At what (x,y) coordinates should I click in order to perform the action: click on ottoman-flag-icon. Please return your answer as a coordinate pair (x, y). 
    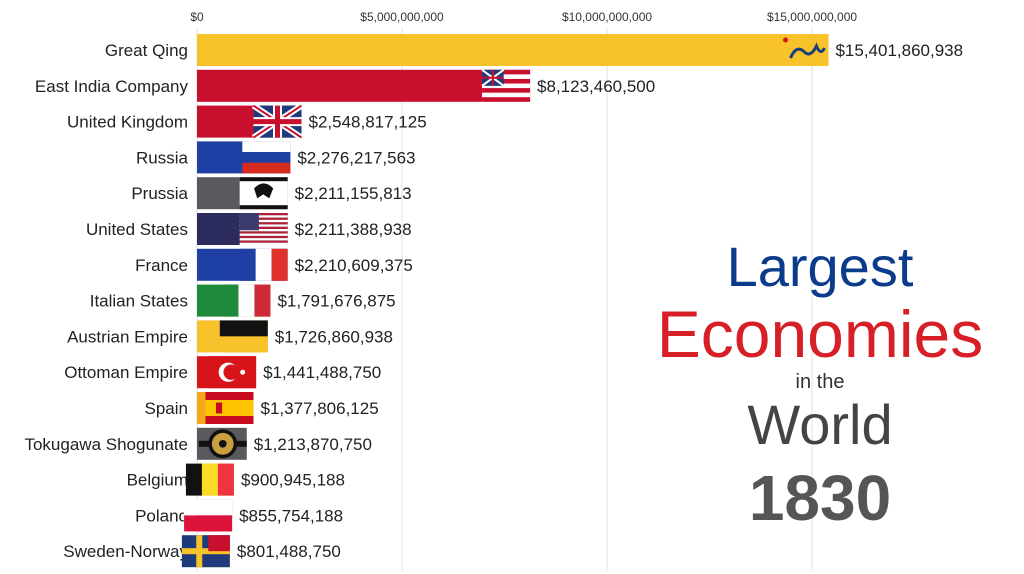
    Looking at the image, I should click on (232, 372).